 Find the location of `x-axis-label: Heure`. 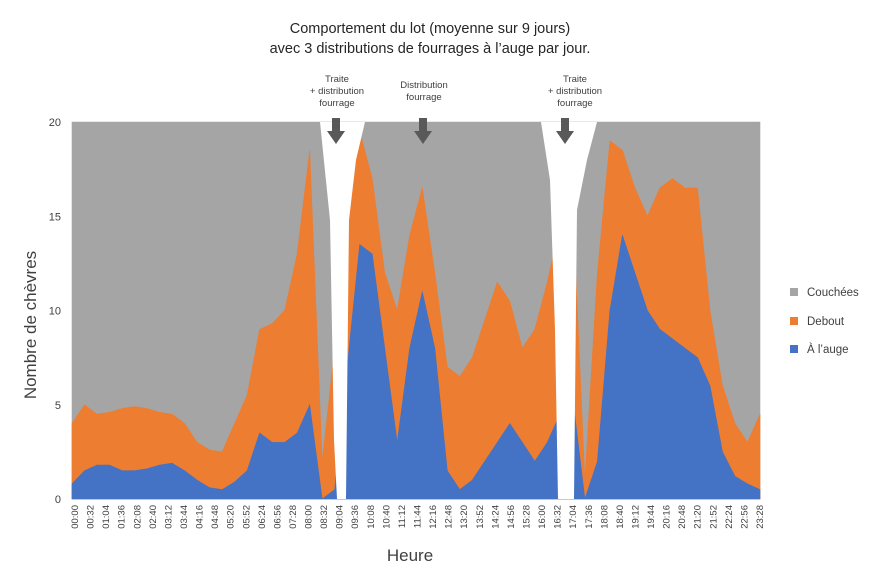

x-axis-label: Heure is located at coordinates (410, 555).